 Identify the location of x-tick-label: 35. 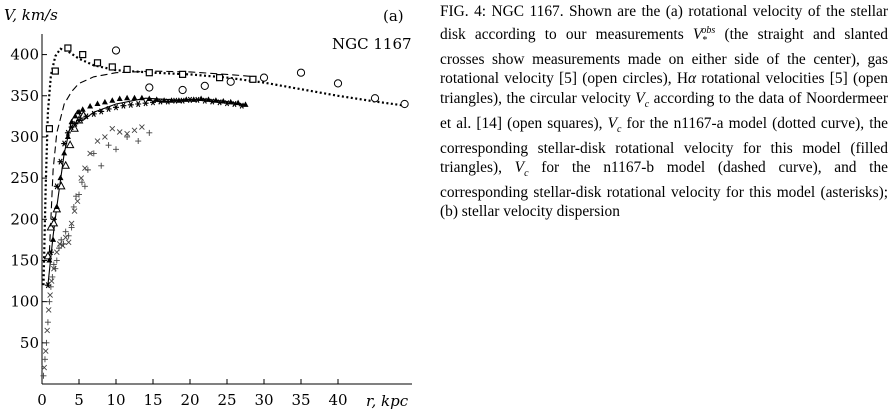
(300, 400).